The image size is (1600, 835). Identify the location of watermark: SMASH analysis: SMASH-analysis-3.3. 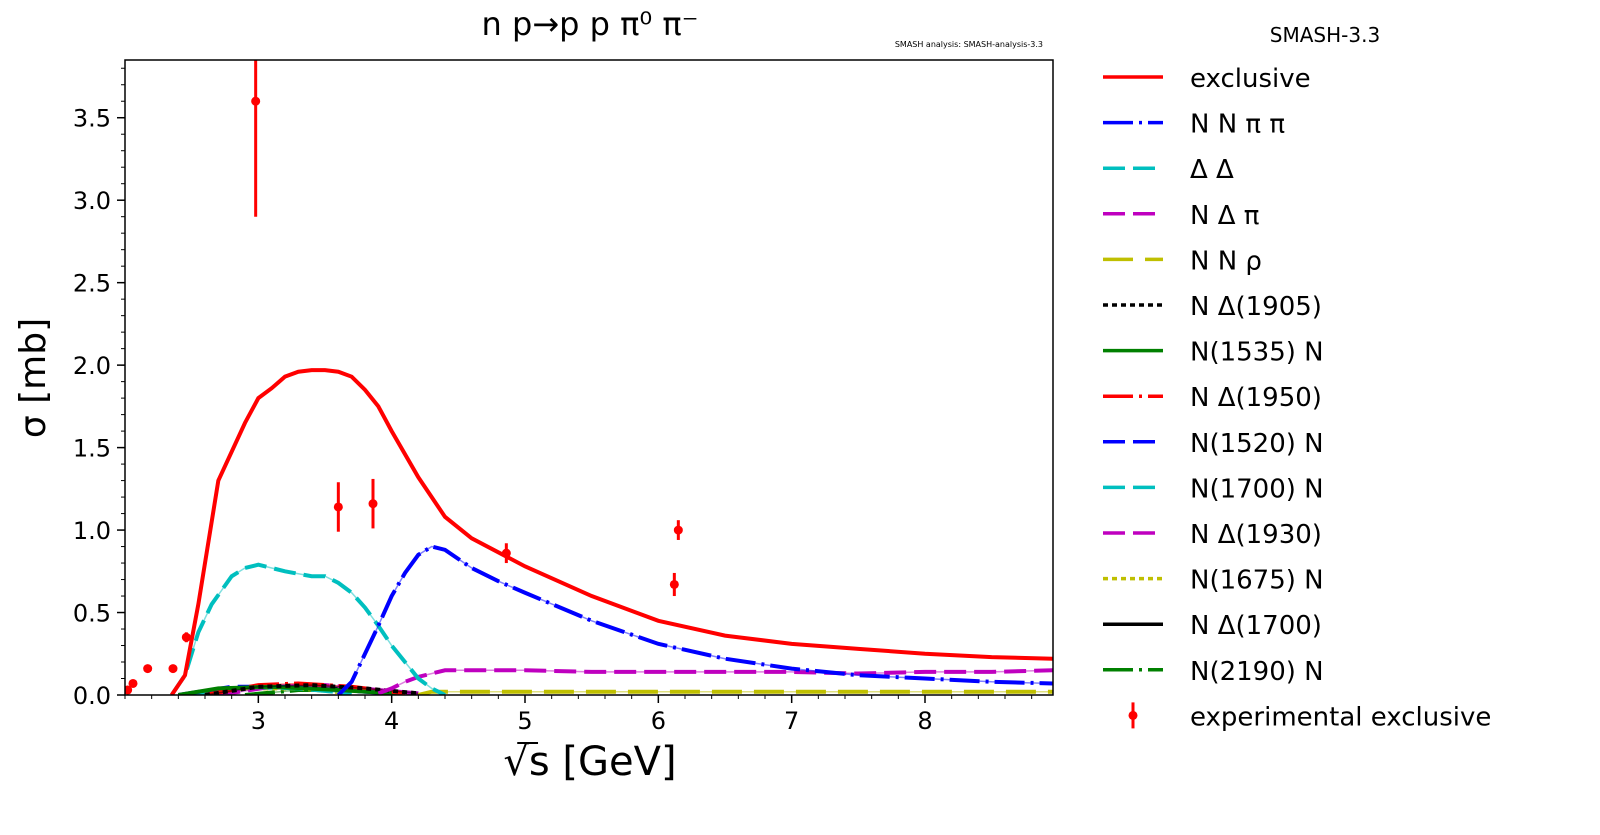
(969, 44).